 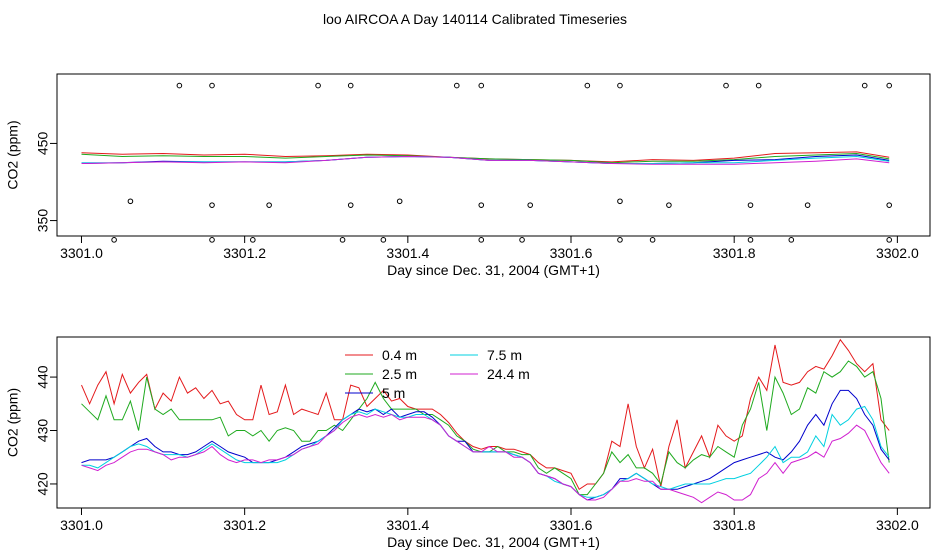 I want to click on y-tick-label: 420, so click(x=43, y=484).